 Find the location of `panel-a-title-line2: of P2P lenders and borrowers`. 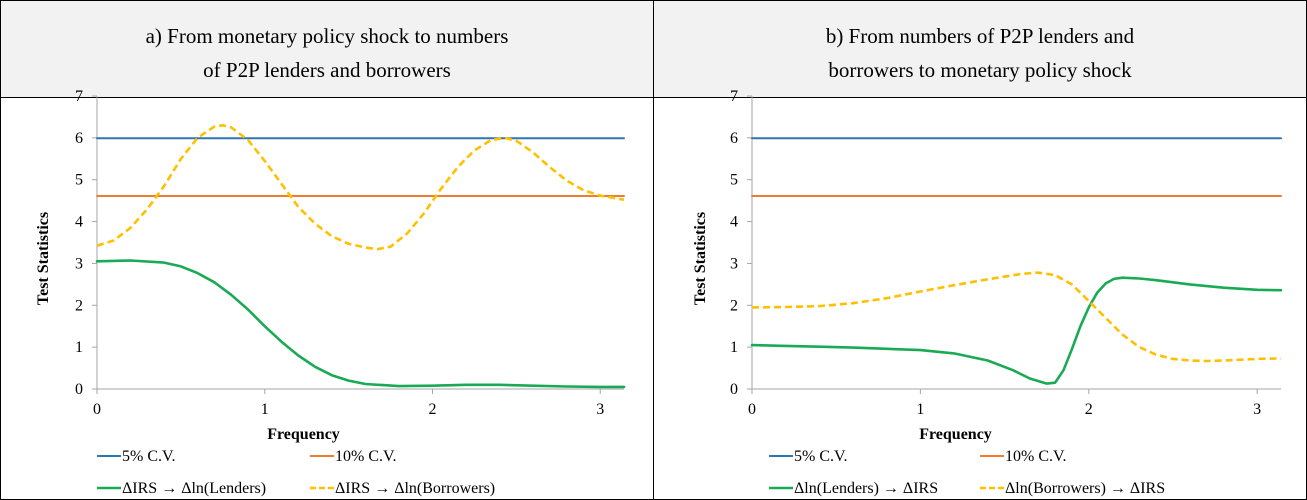

panel-a-title-line2: of P2P lenders and borrowers is located at coordinates (327, 70).